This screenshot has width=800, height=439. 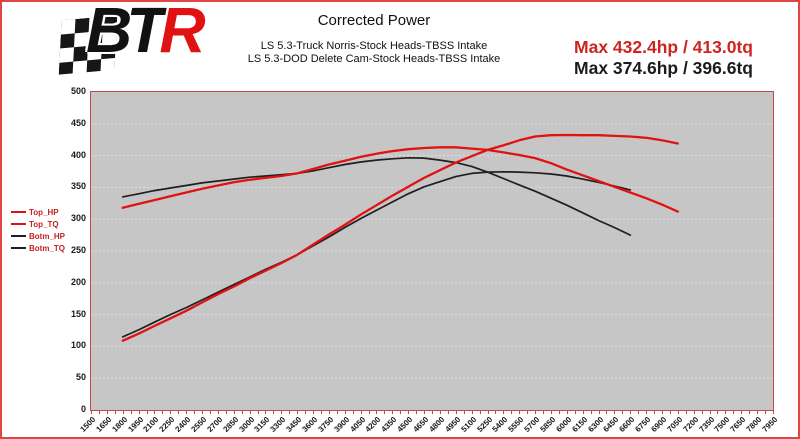 I want to click on btr-logo-text: BTR, so click(x=146, y=33).